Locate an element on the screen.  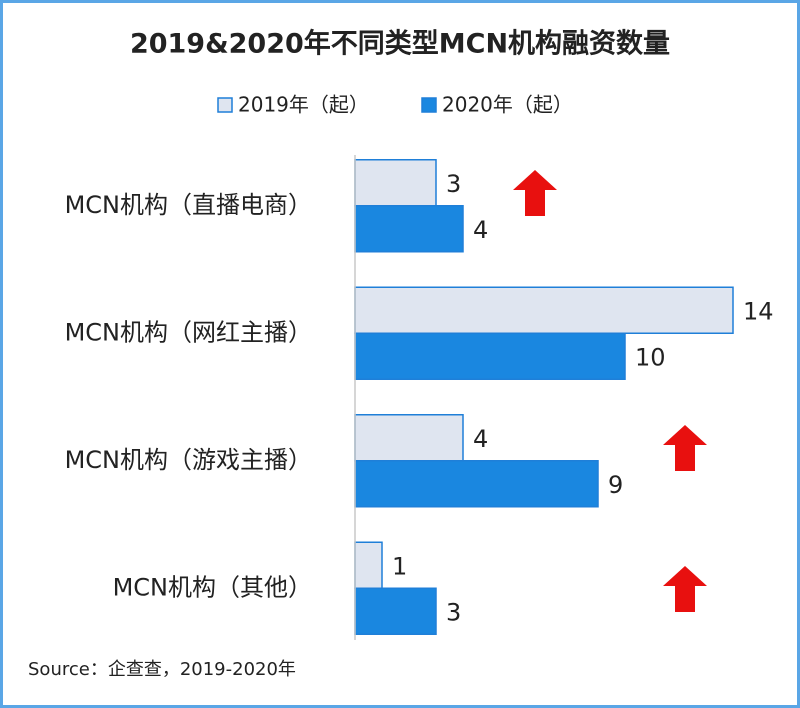
legend-label: 2019年（起） is located at coordinates (303, 105).